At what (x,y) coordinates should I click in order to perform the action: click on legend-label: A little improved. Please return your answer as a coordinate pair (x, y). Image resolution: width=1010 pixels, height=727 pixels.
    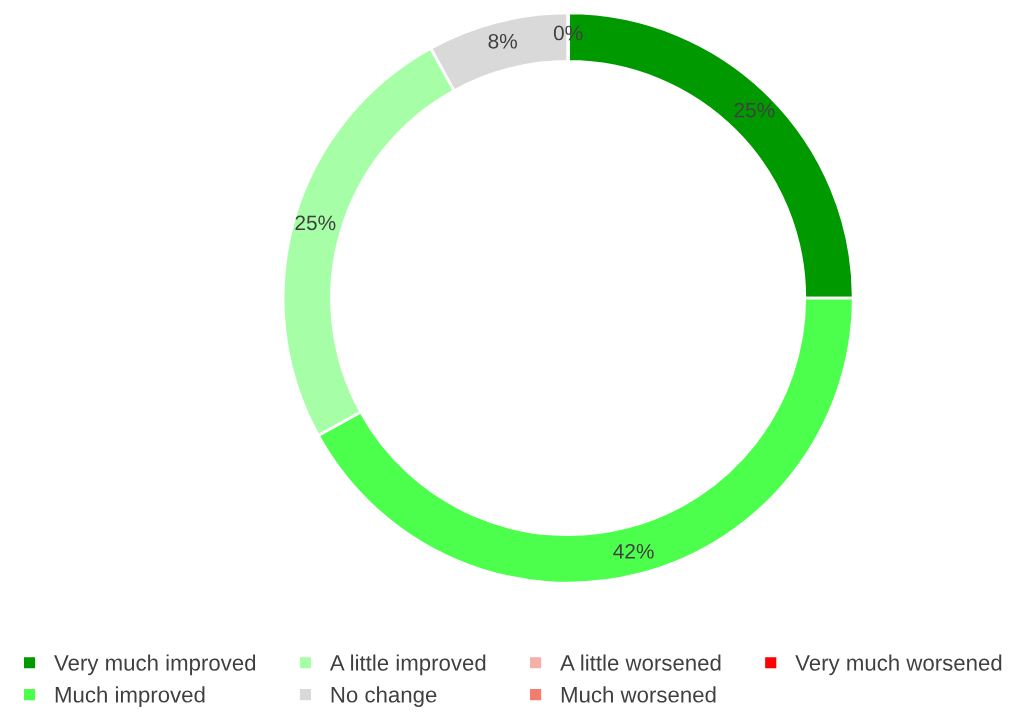
    Looking at the image, I should click on (407, 665).